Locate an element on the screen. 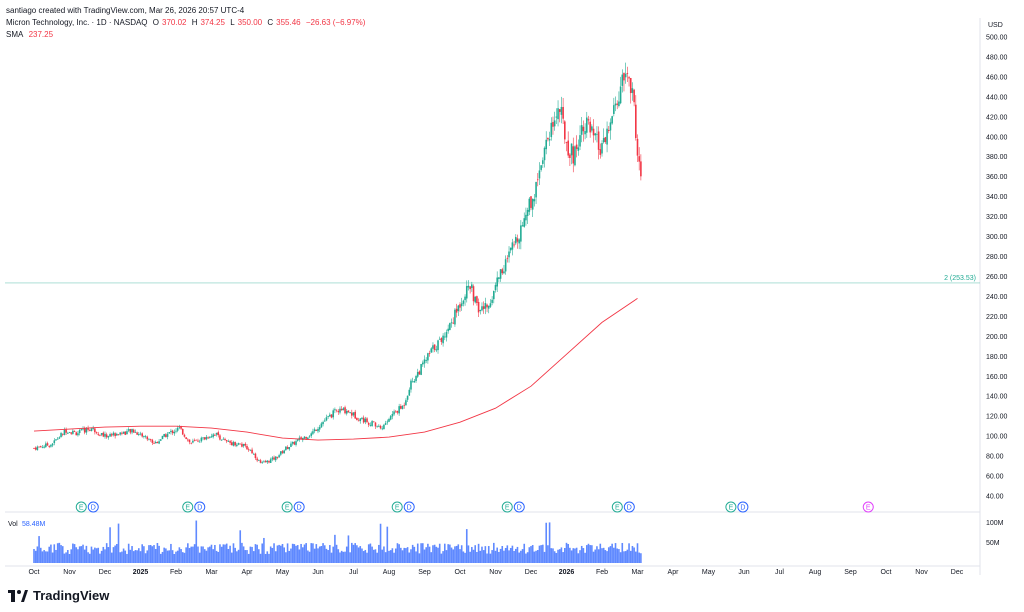 The height and width of the screenshot is (612, 1024). event-marker-icon is located at coordinates (507, 507).